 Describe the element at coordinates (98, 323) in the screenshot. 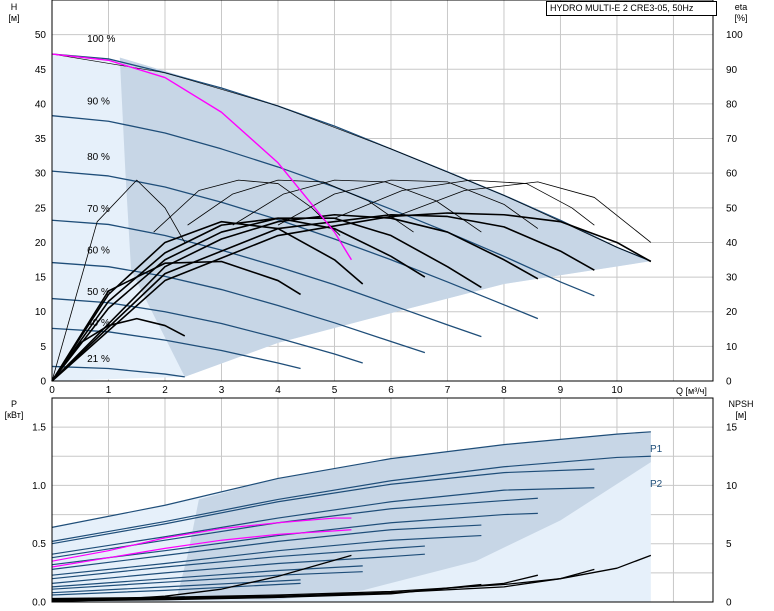

I see `speed-label: 40 %` at that location.